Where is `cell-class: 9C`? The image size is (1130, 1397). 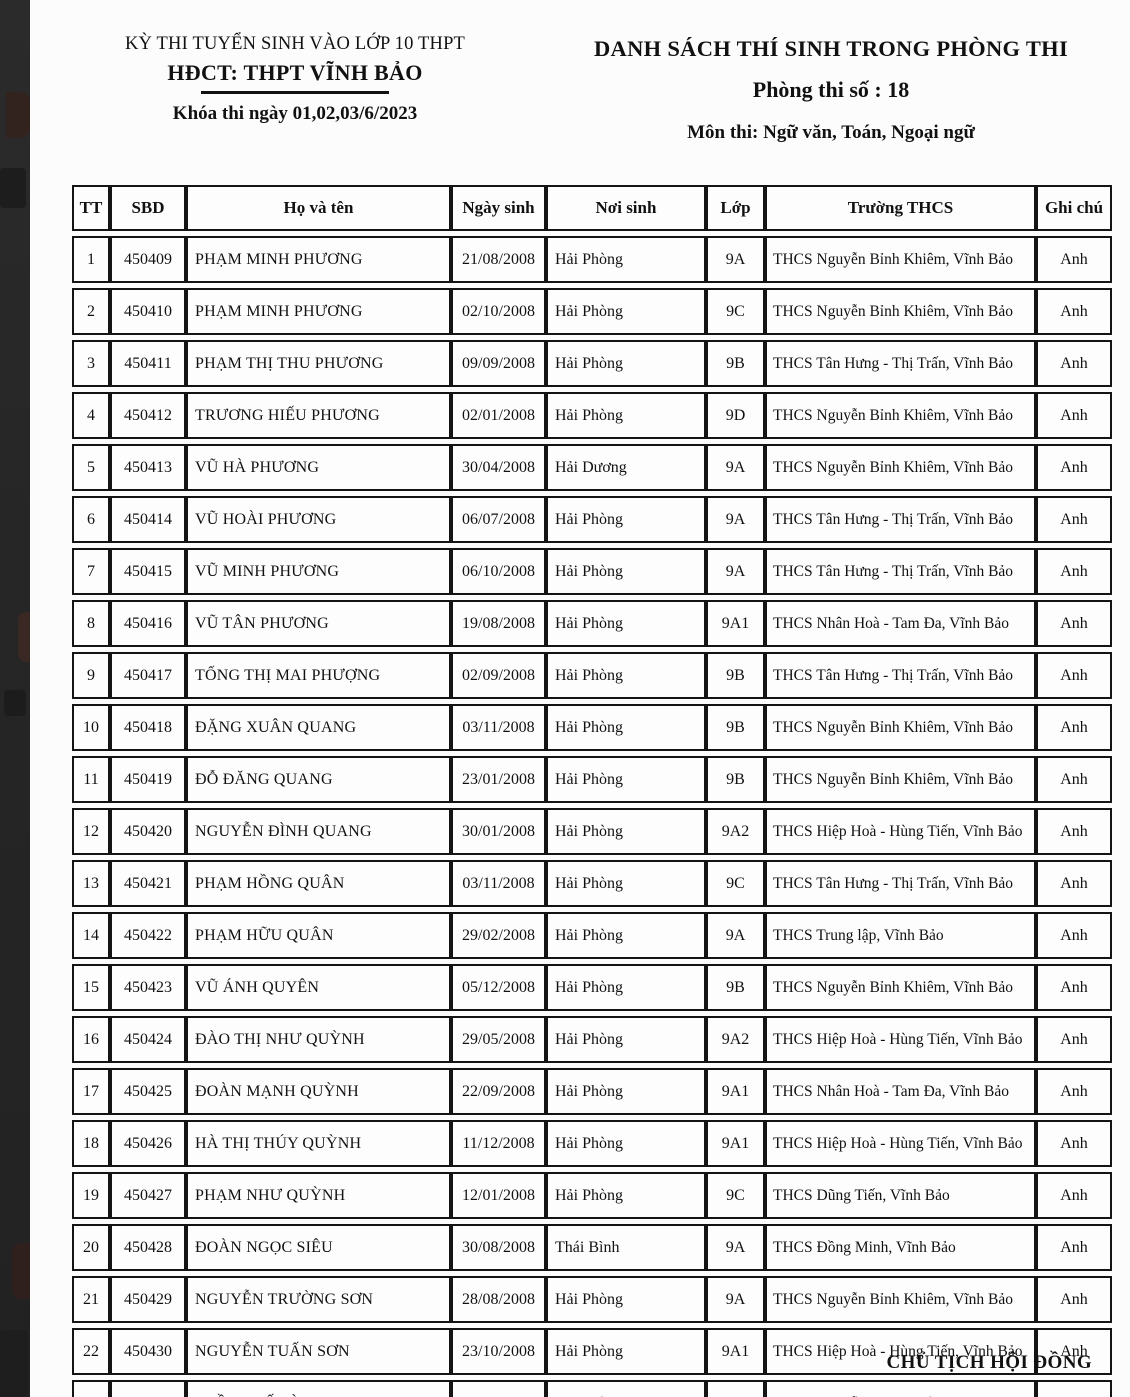
cell-class: 9C is located at coordinates (735, 1195).